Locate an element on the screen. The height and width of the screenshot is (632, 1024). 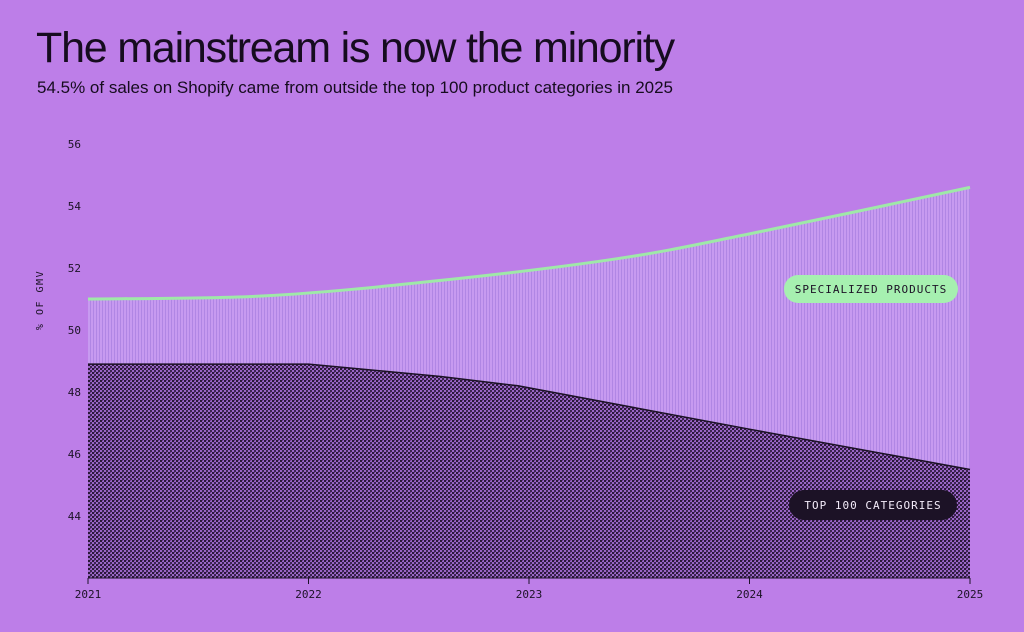
legend-label-top100: TOP 100 CATEGORIES is located at coordinates (872, 505).